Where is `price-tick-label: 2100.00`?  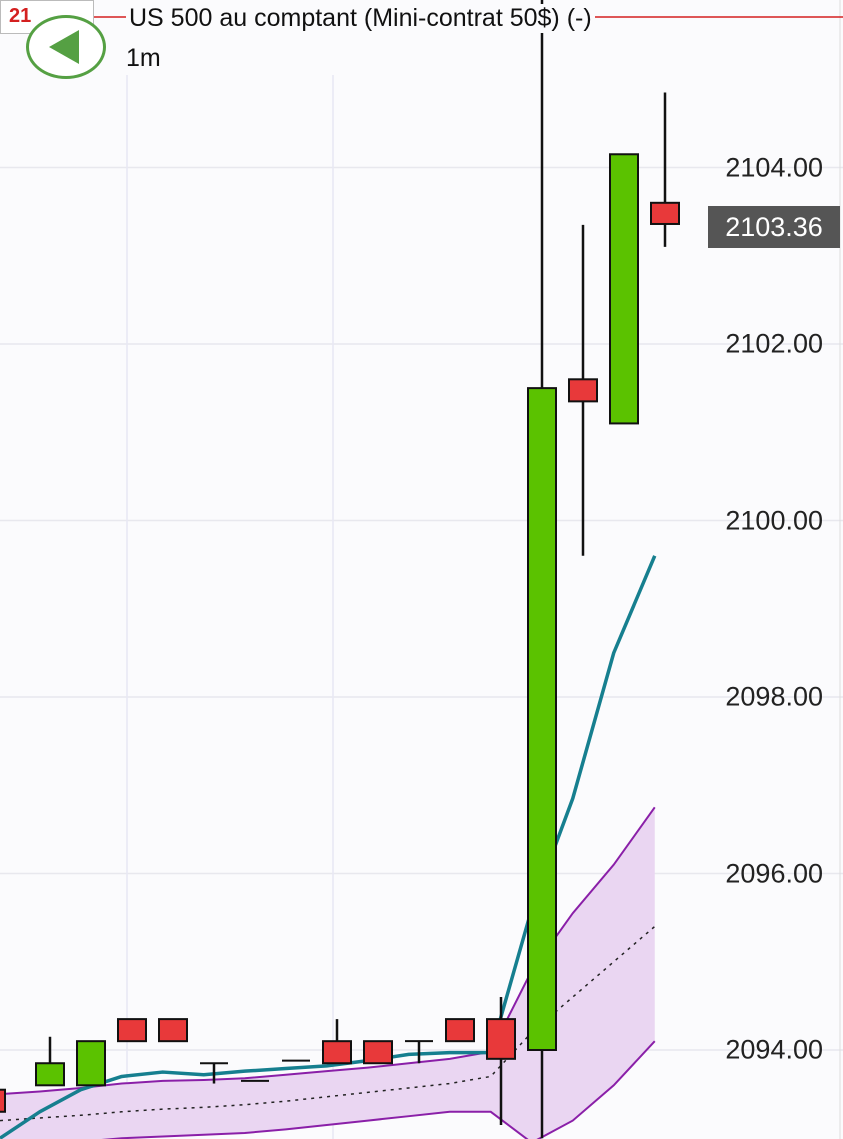 price-tick-label: 2100.00 is located at coordinates (774, 520).